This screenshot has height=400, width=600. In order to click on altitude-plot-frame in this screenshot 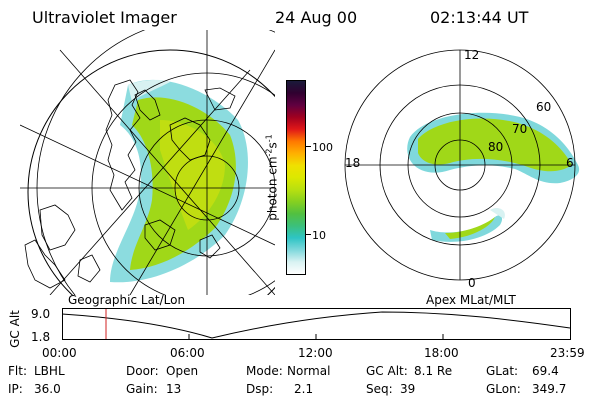, I will do `click(316, 324)`.